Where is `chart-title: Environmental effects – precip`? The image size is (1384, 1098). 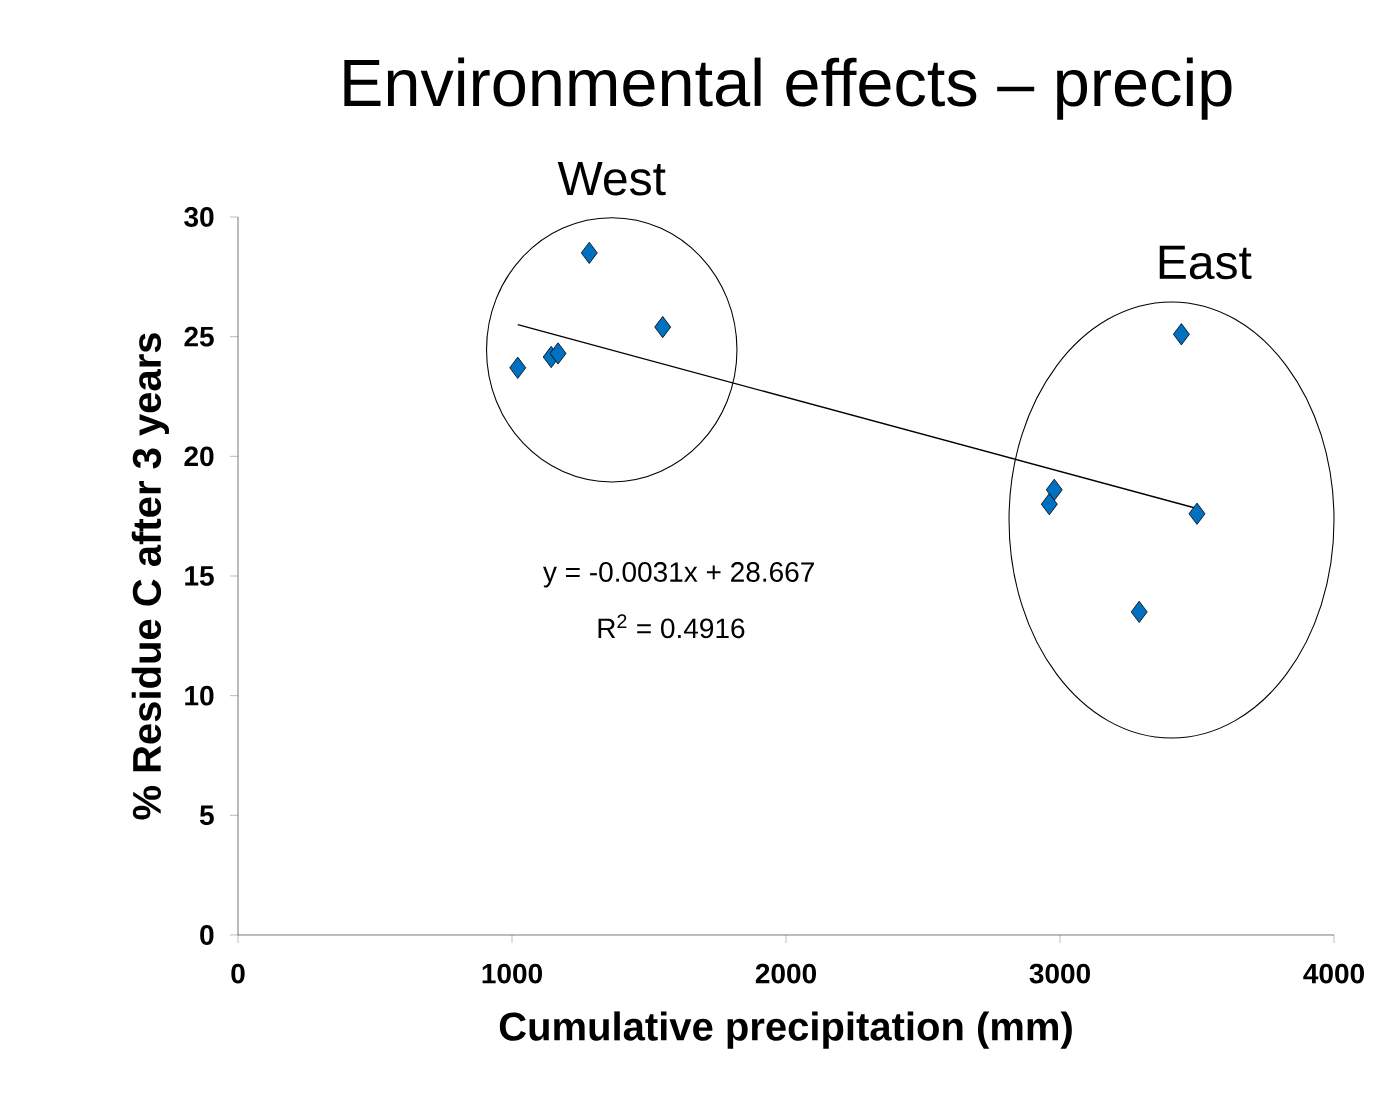
chart-title: Environmental effects – precip is located at coordinates (788, 88).